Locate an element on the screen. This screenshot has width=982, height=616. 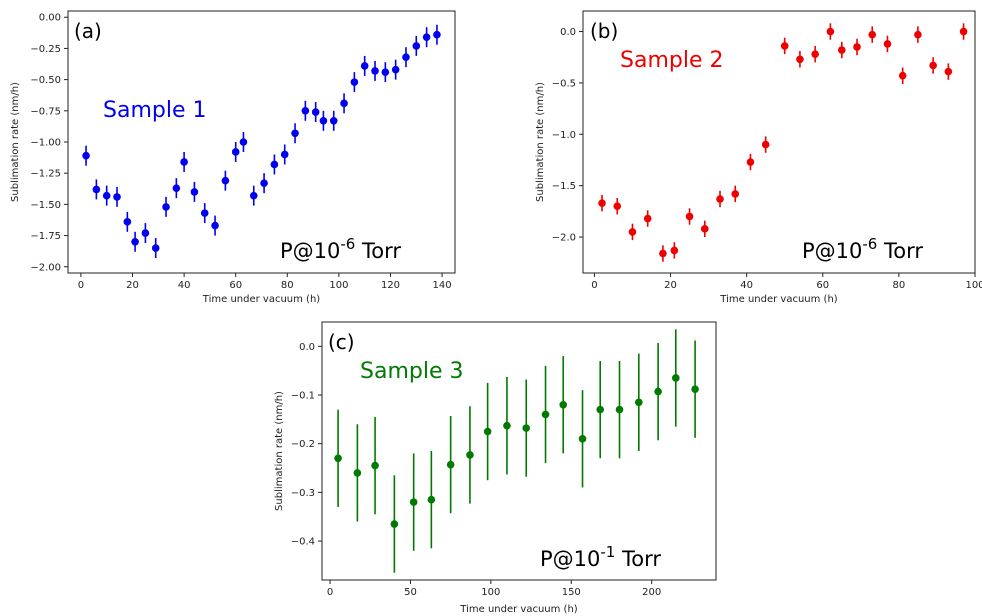
y-axis-label: Sublimation rate (nm/h) is located at coordinates (15, 142).